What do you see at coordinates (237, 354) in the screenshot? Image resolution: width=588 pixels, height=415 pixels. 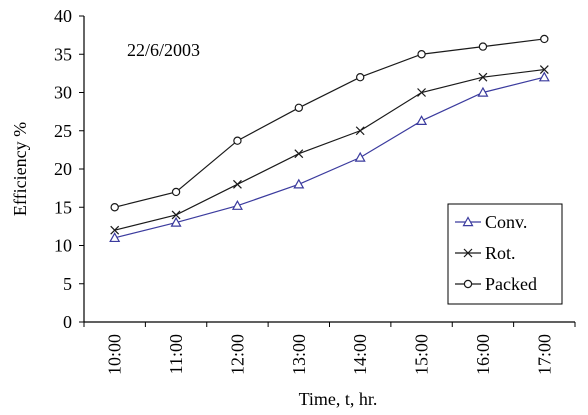 I see `x-tick-label: 12:00` at bounding box center [237, 354].